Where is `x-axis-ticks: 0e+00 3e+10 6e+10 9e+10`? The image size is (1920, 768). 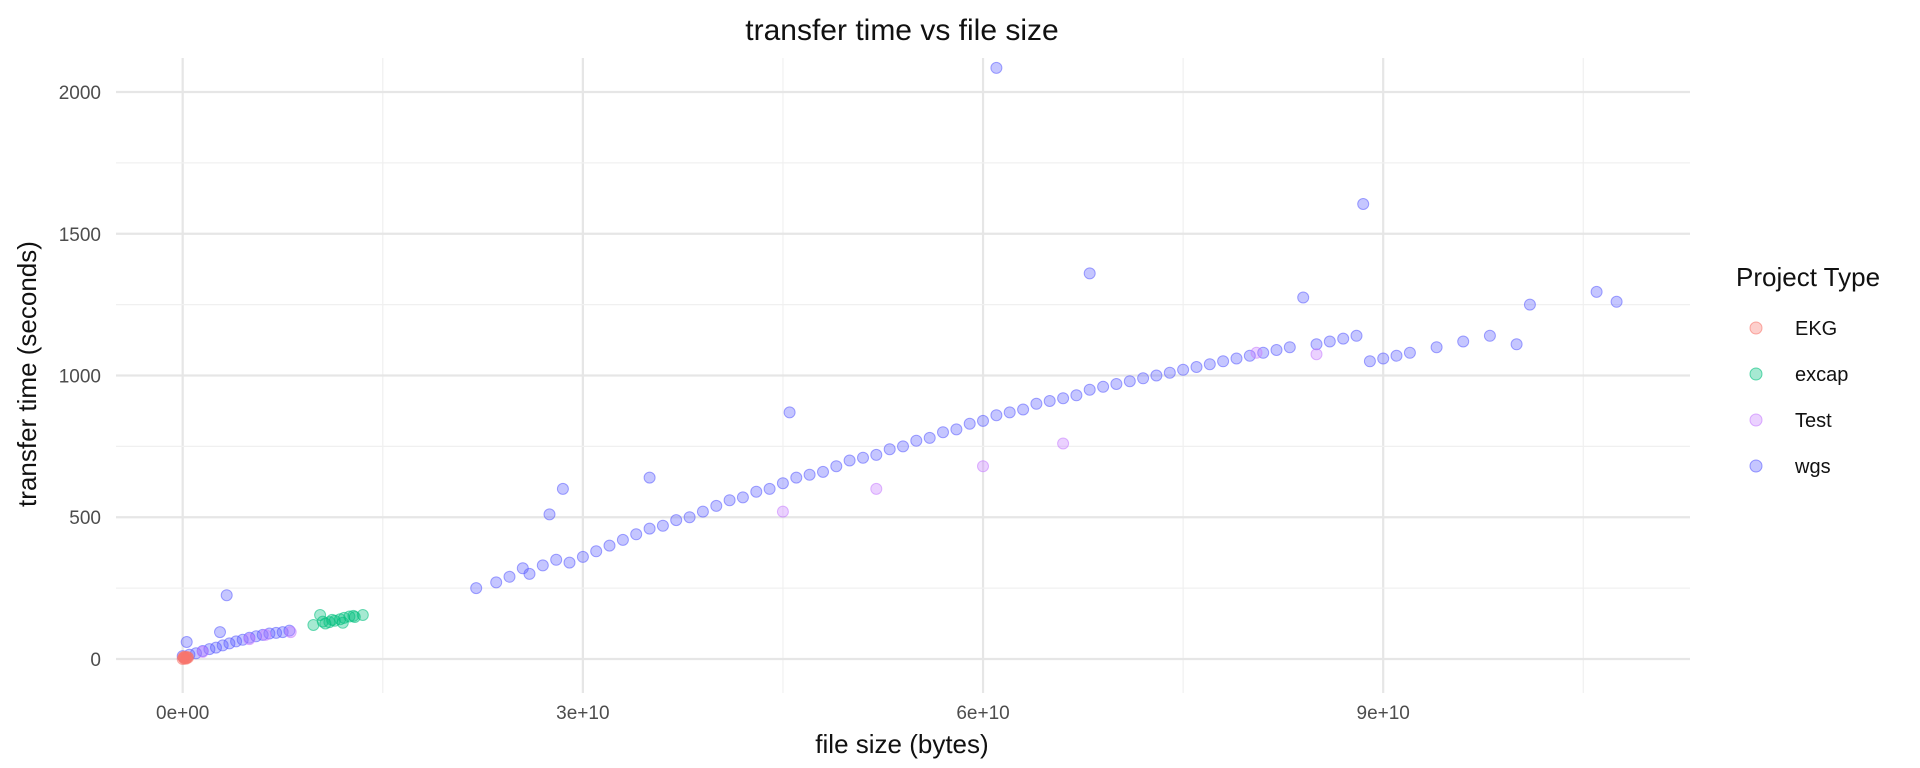
x-axis-ticks: 0e+00 3e+10 6e+10 9e+10 is located at coordinates (783, 713).